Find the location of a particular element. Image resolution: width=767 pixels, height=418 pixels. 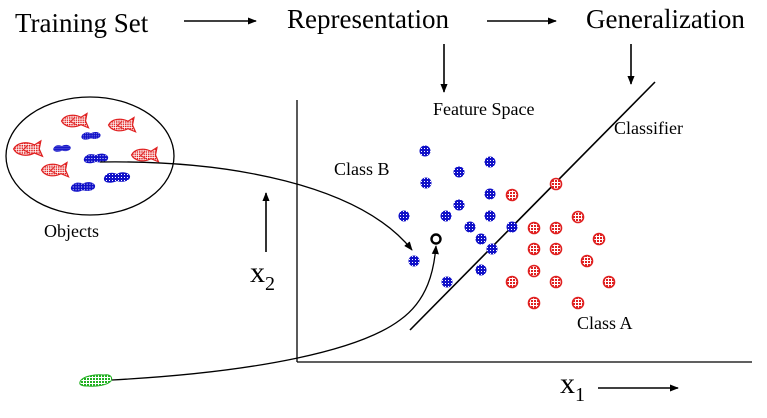

unknown-point is located at coordinates (436, 239).